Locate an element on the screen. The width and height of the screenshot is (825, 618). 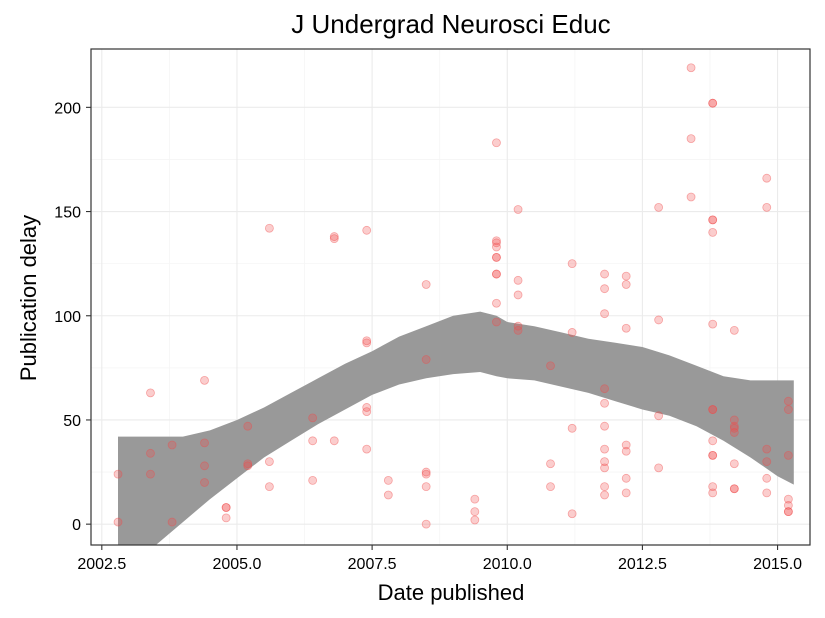
y-tick-label: 150 is located at coordinates (67, 213).